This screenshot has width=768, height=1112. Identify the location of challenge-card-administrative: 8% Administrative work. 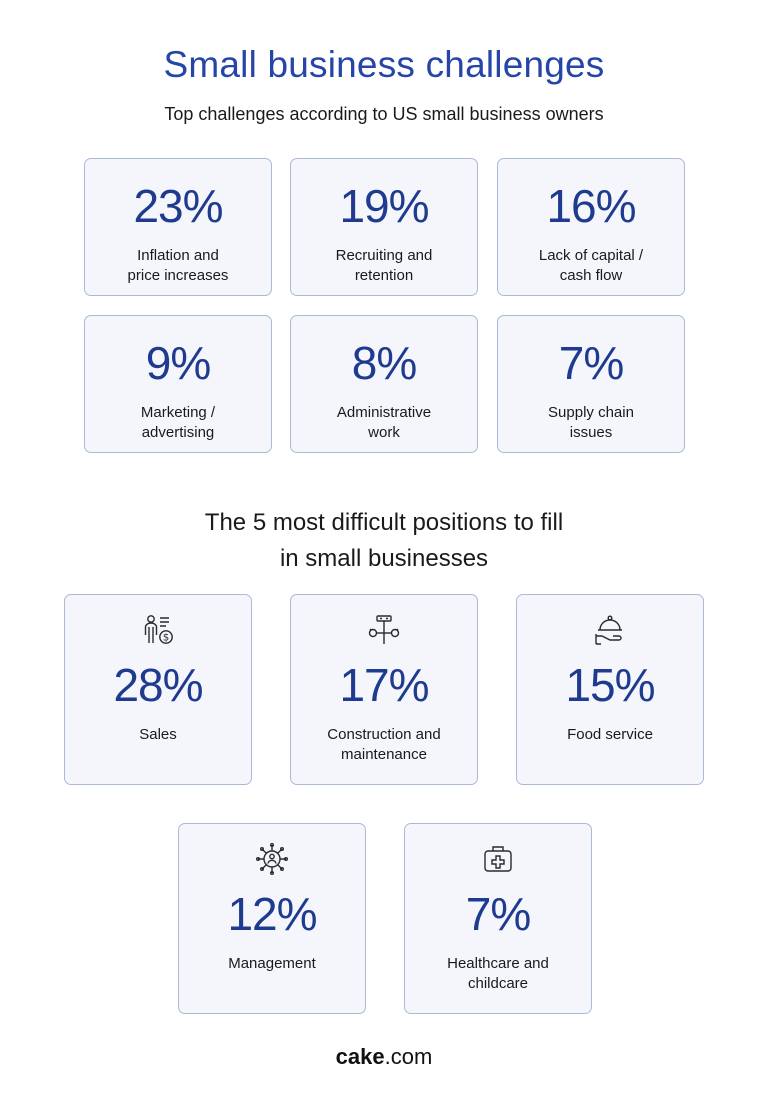
(384, 384).